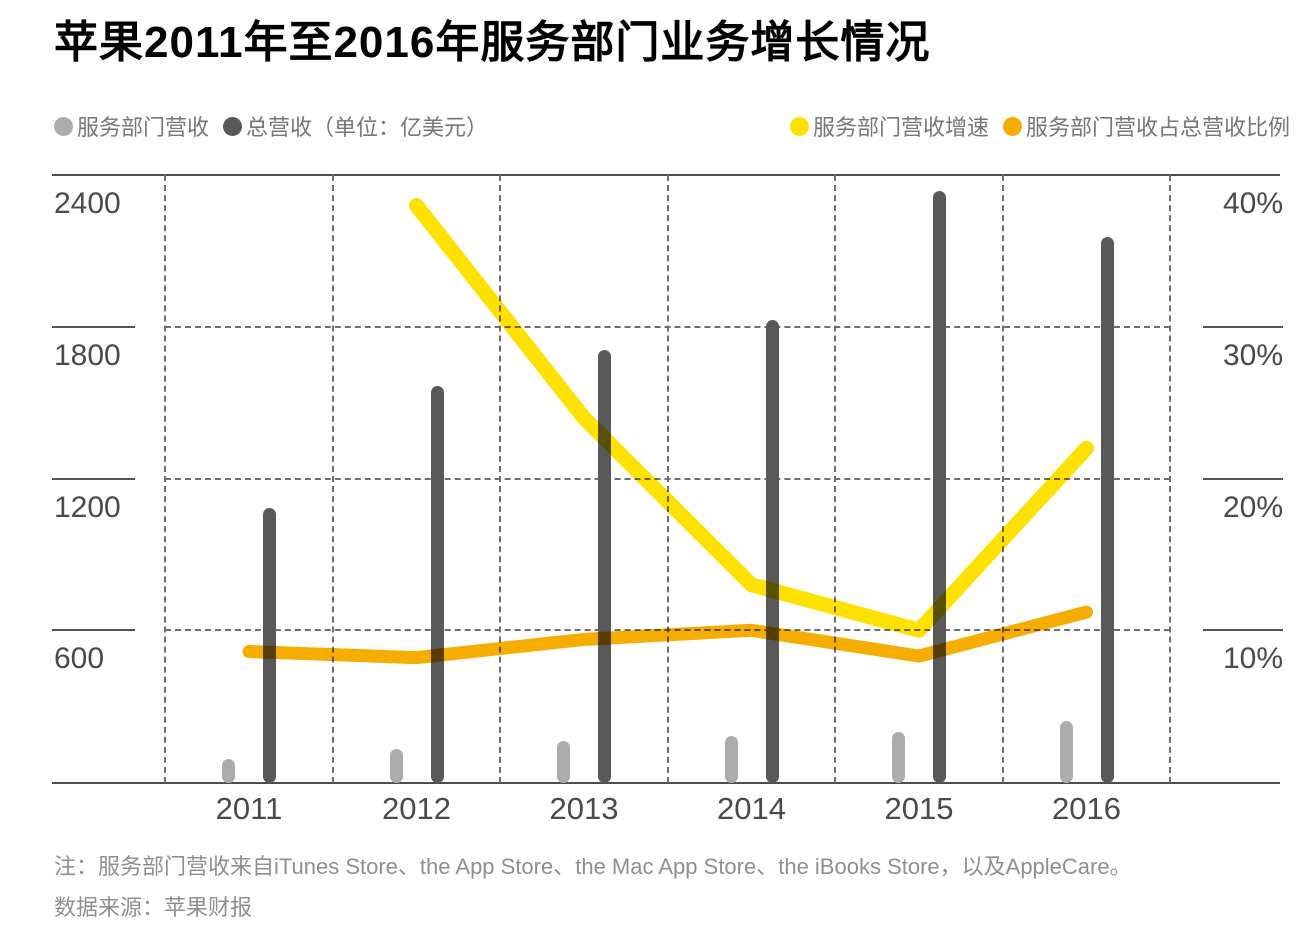 Image resolution: width=1306 pixels, height=935 pixels. I want to click on x-axis-label-2012: 2012, so click(416, 808).